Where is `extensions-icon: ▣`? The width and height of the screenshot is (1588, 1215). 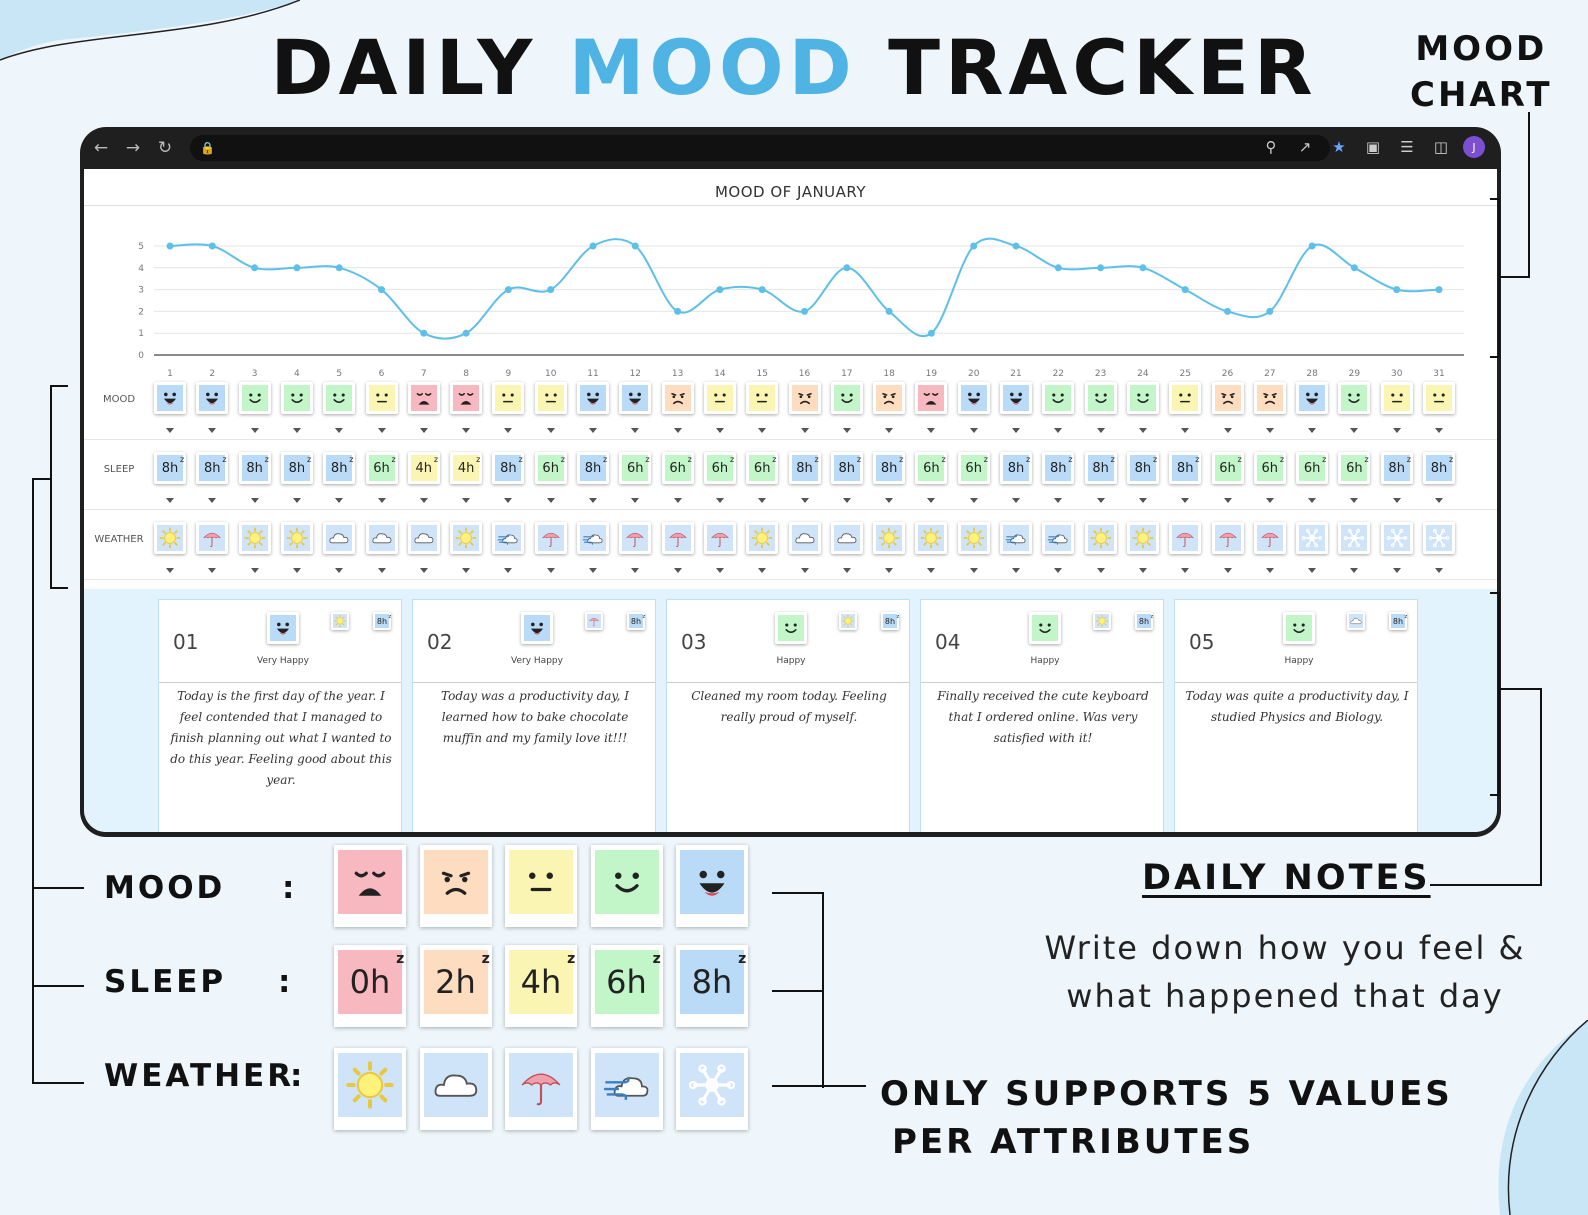 extensions-icon: ▣ is located at coordinates (1373, 147).